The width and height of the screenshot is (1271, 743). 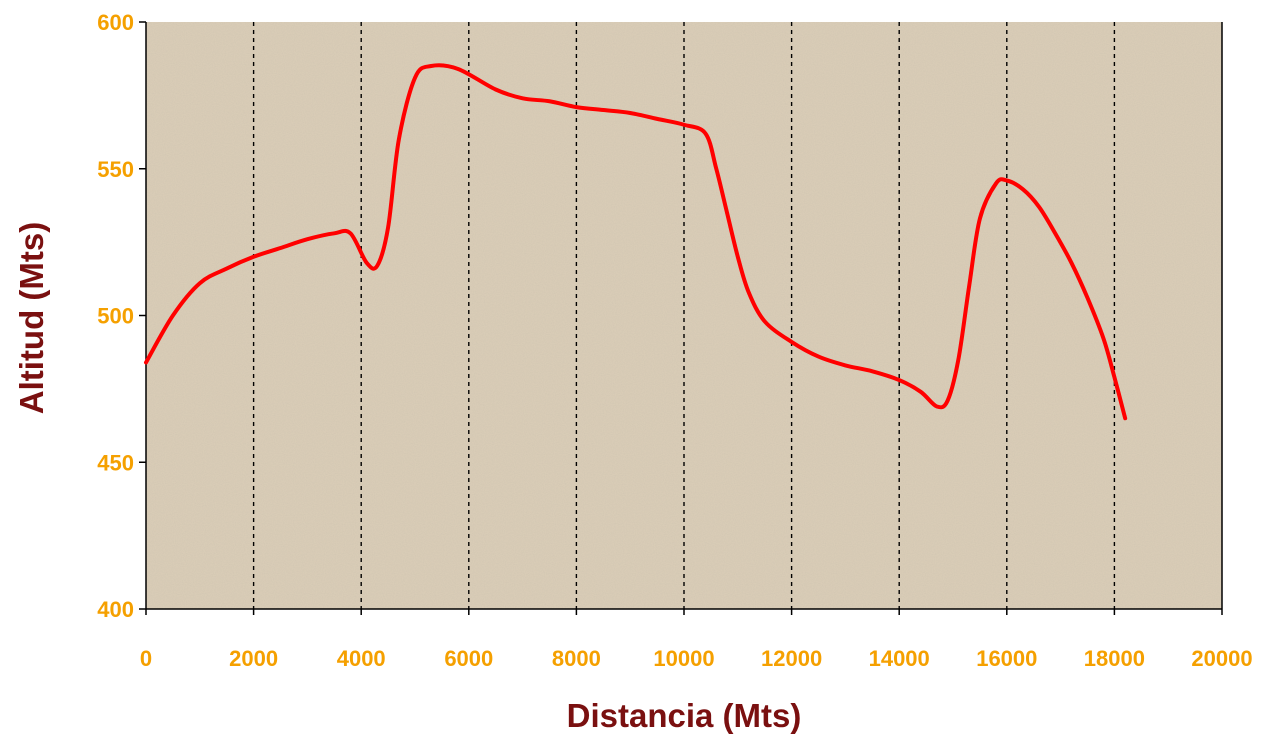 What do you see at coordinates (576, 658) in the screenshot?
I see `x-tick-label-8000: 8000` at bounding box center [576, 658].